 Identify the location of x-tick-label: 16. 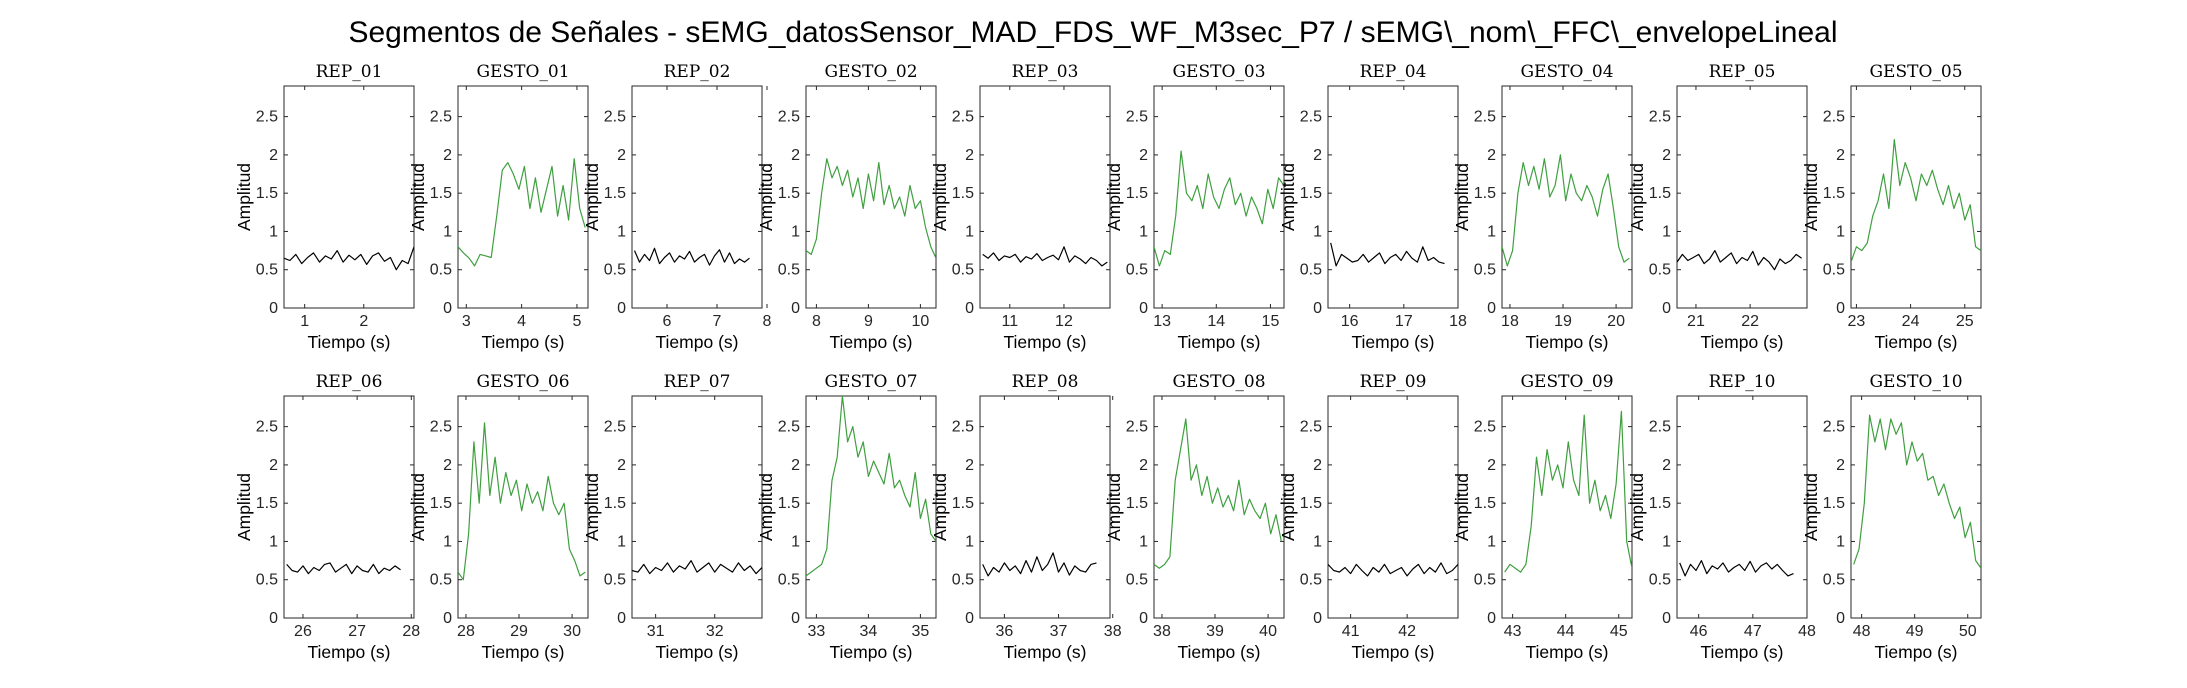
(1350, 321).